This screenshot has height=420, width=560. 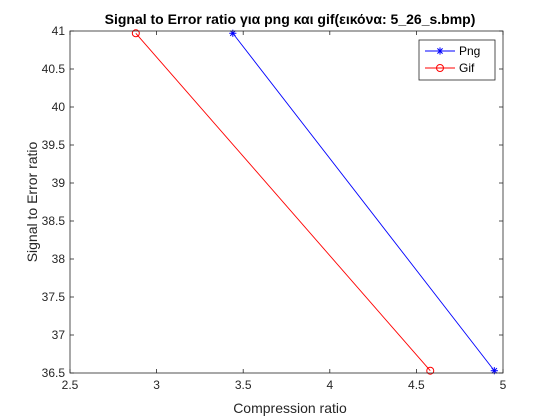 I want to click on y-tick-label: 38.5, so click(x=54, y=221).